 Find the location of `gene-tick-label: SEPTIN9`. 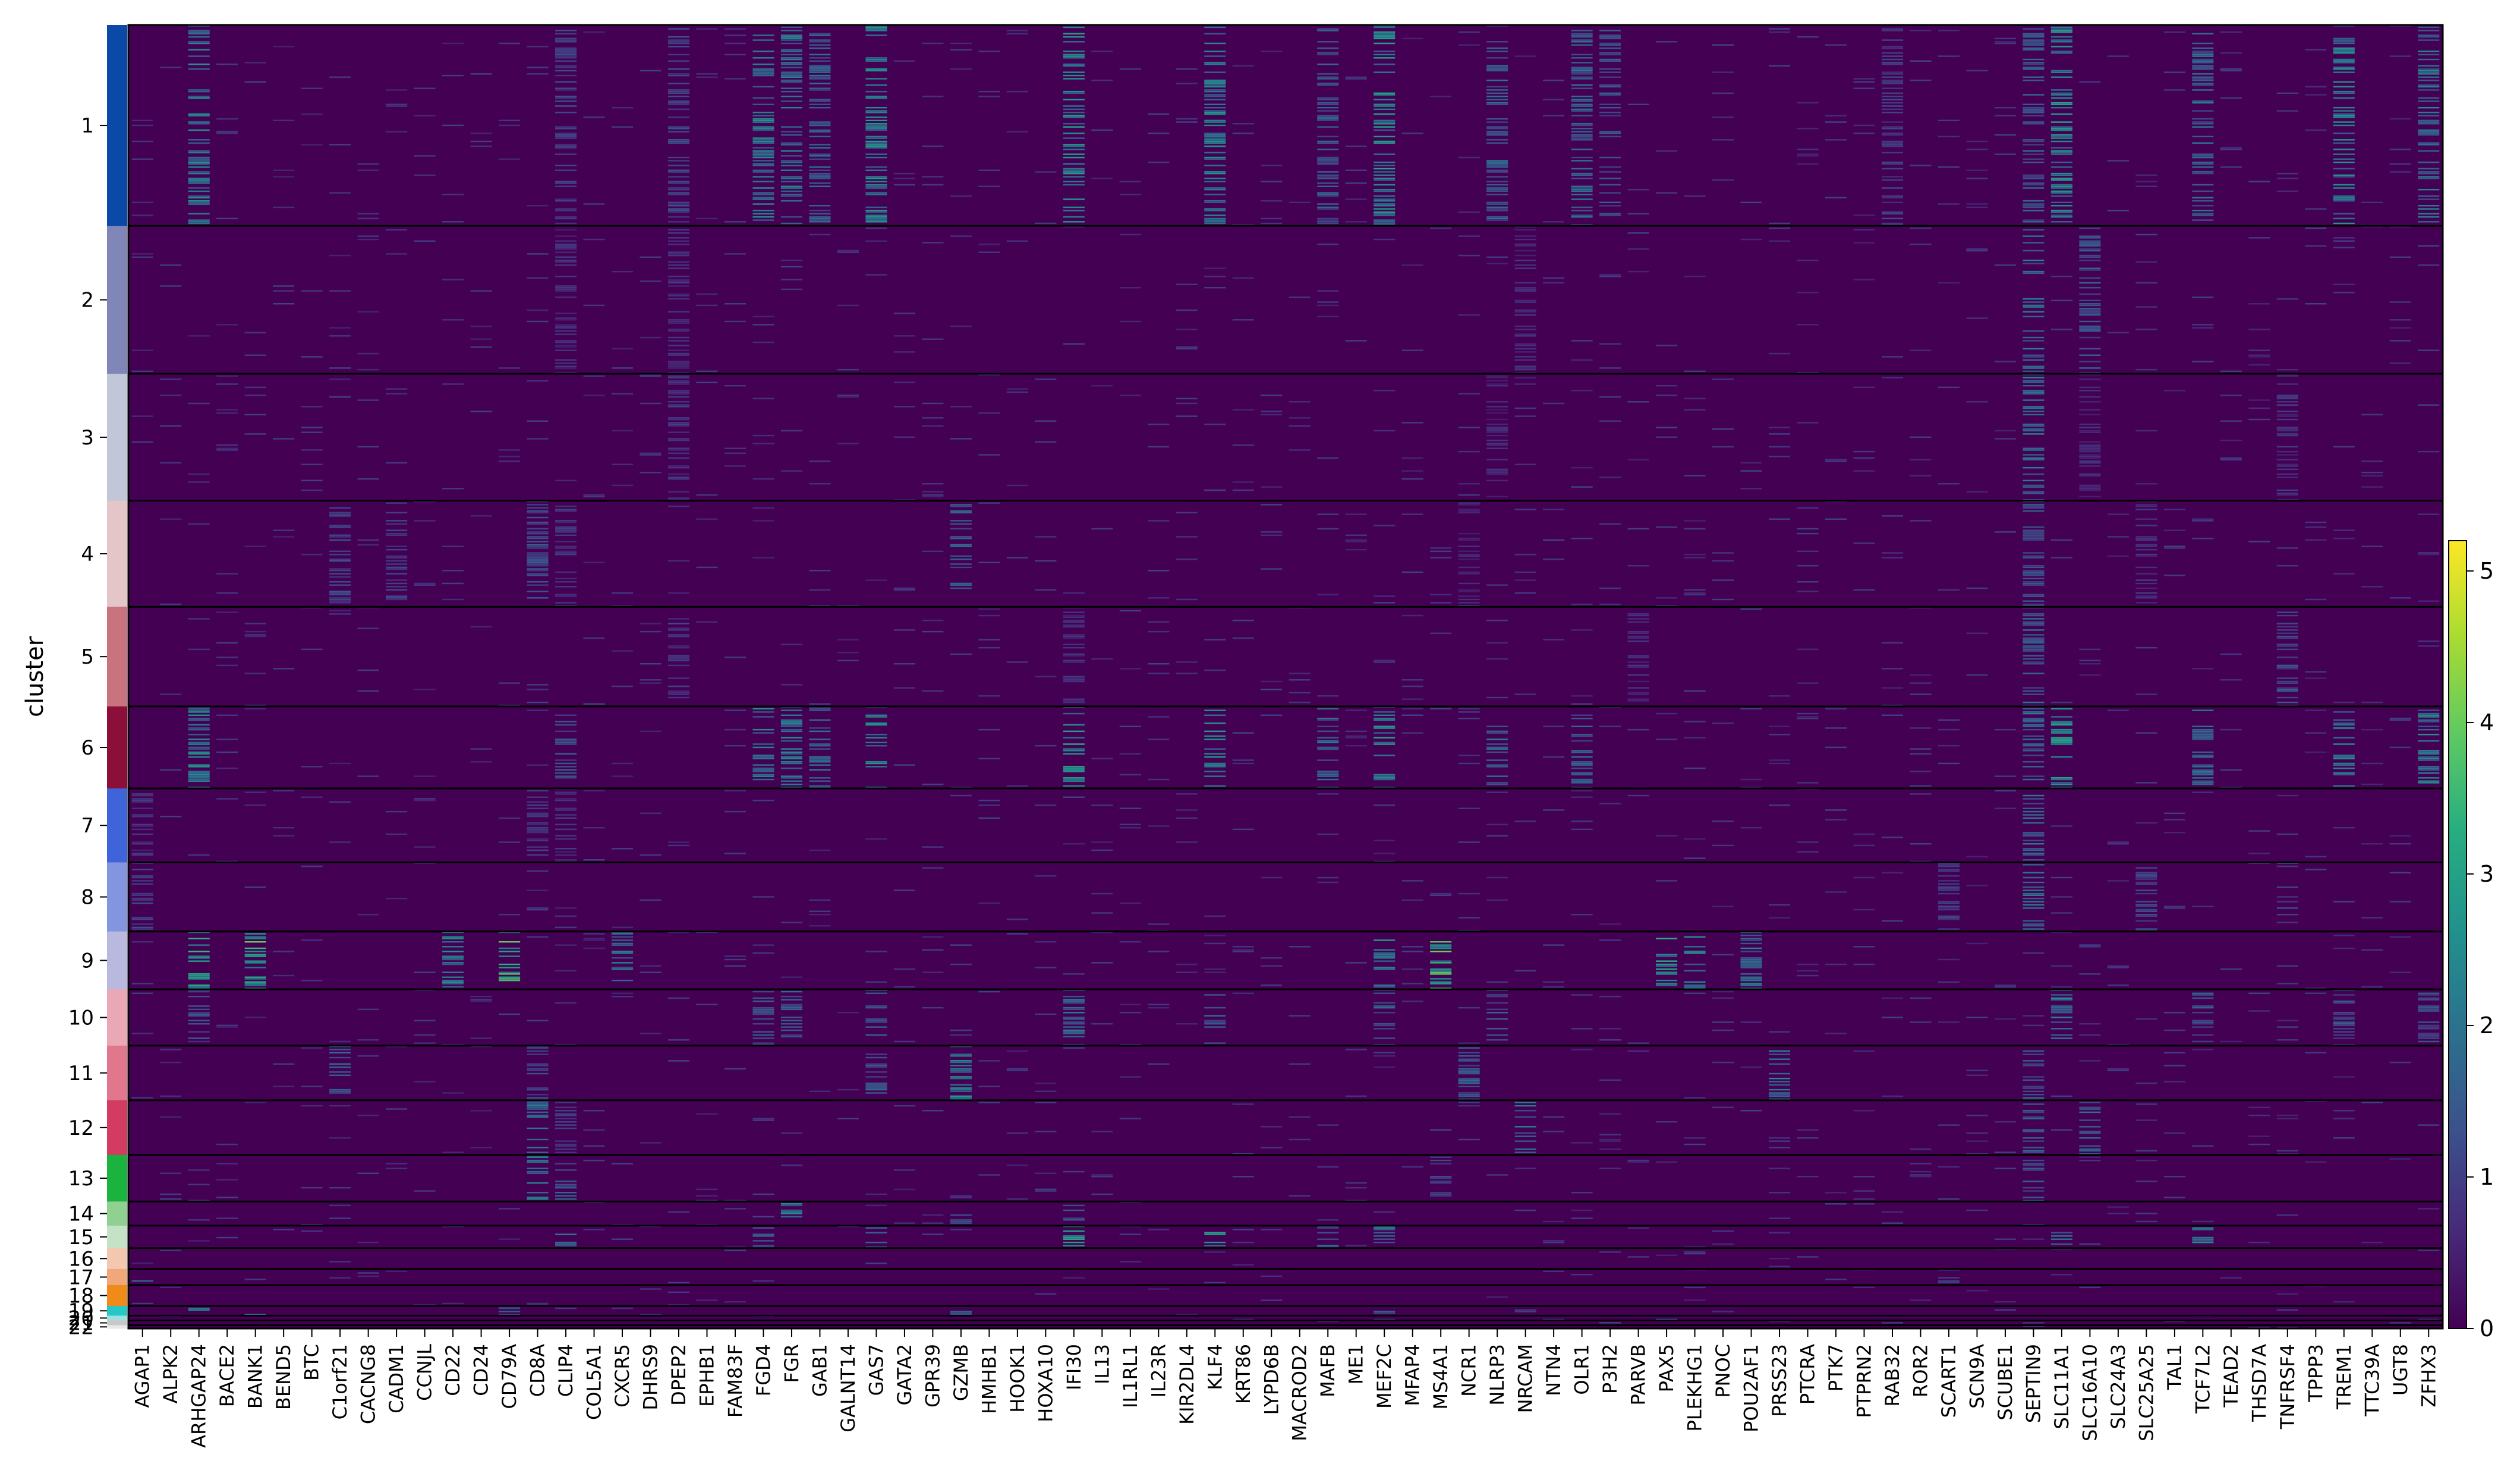

gene-tick-label: SEPTIN9 is located at coordinates (2033, 1383).